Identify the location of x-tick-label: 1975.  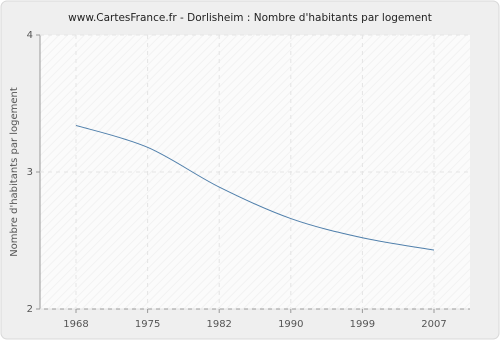
(147, 324).